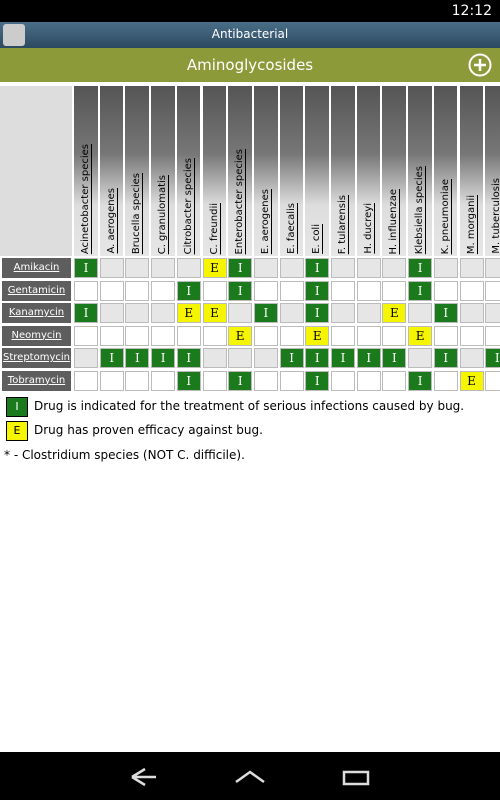  Describe the element at coordinates (317, 239) in the screenshot. I see `column-label: E. coli` at that location.